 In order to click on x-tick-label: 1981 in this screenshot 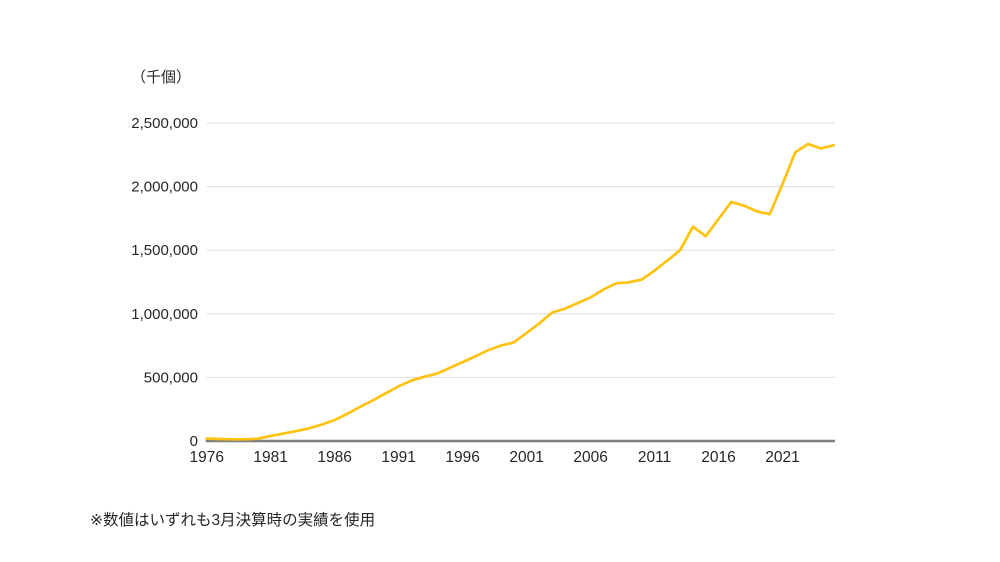, I will do `click(270, 457)`.